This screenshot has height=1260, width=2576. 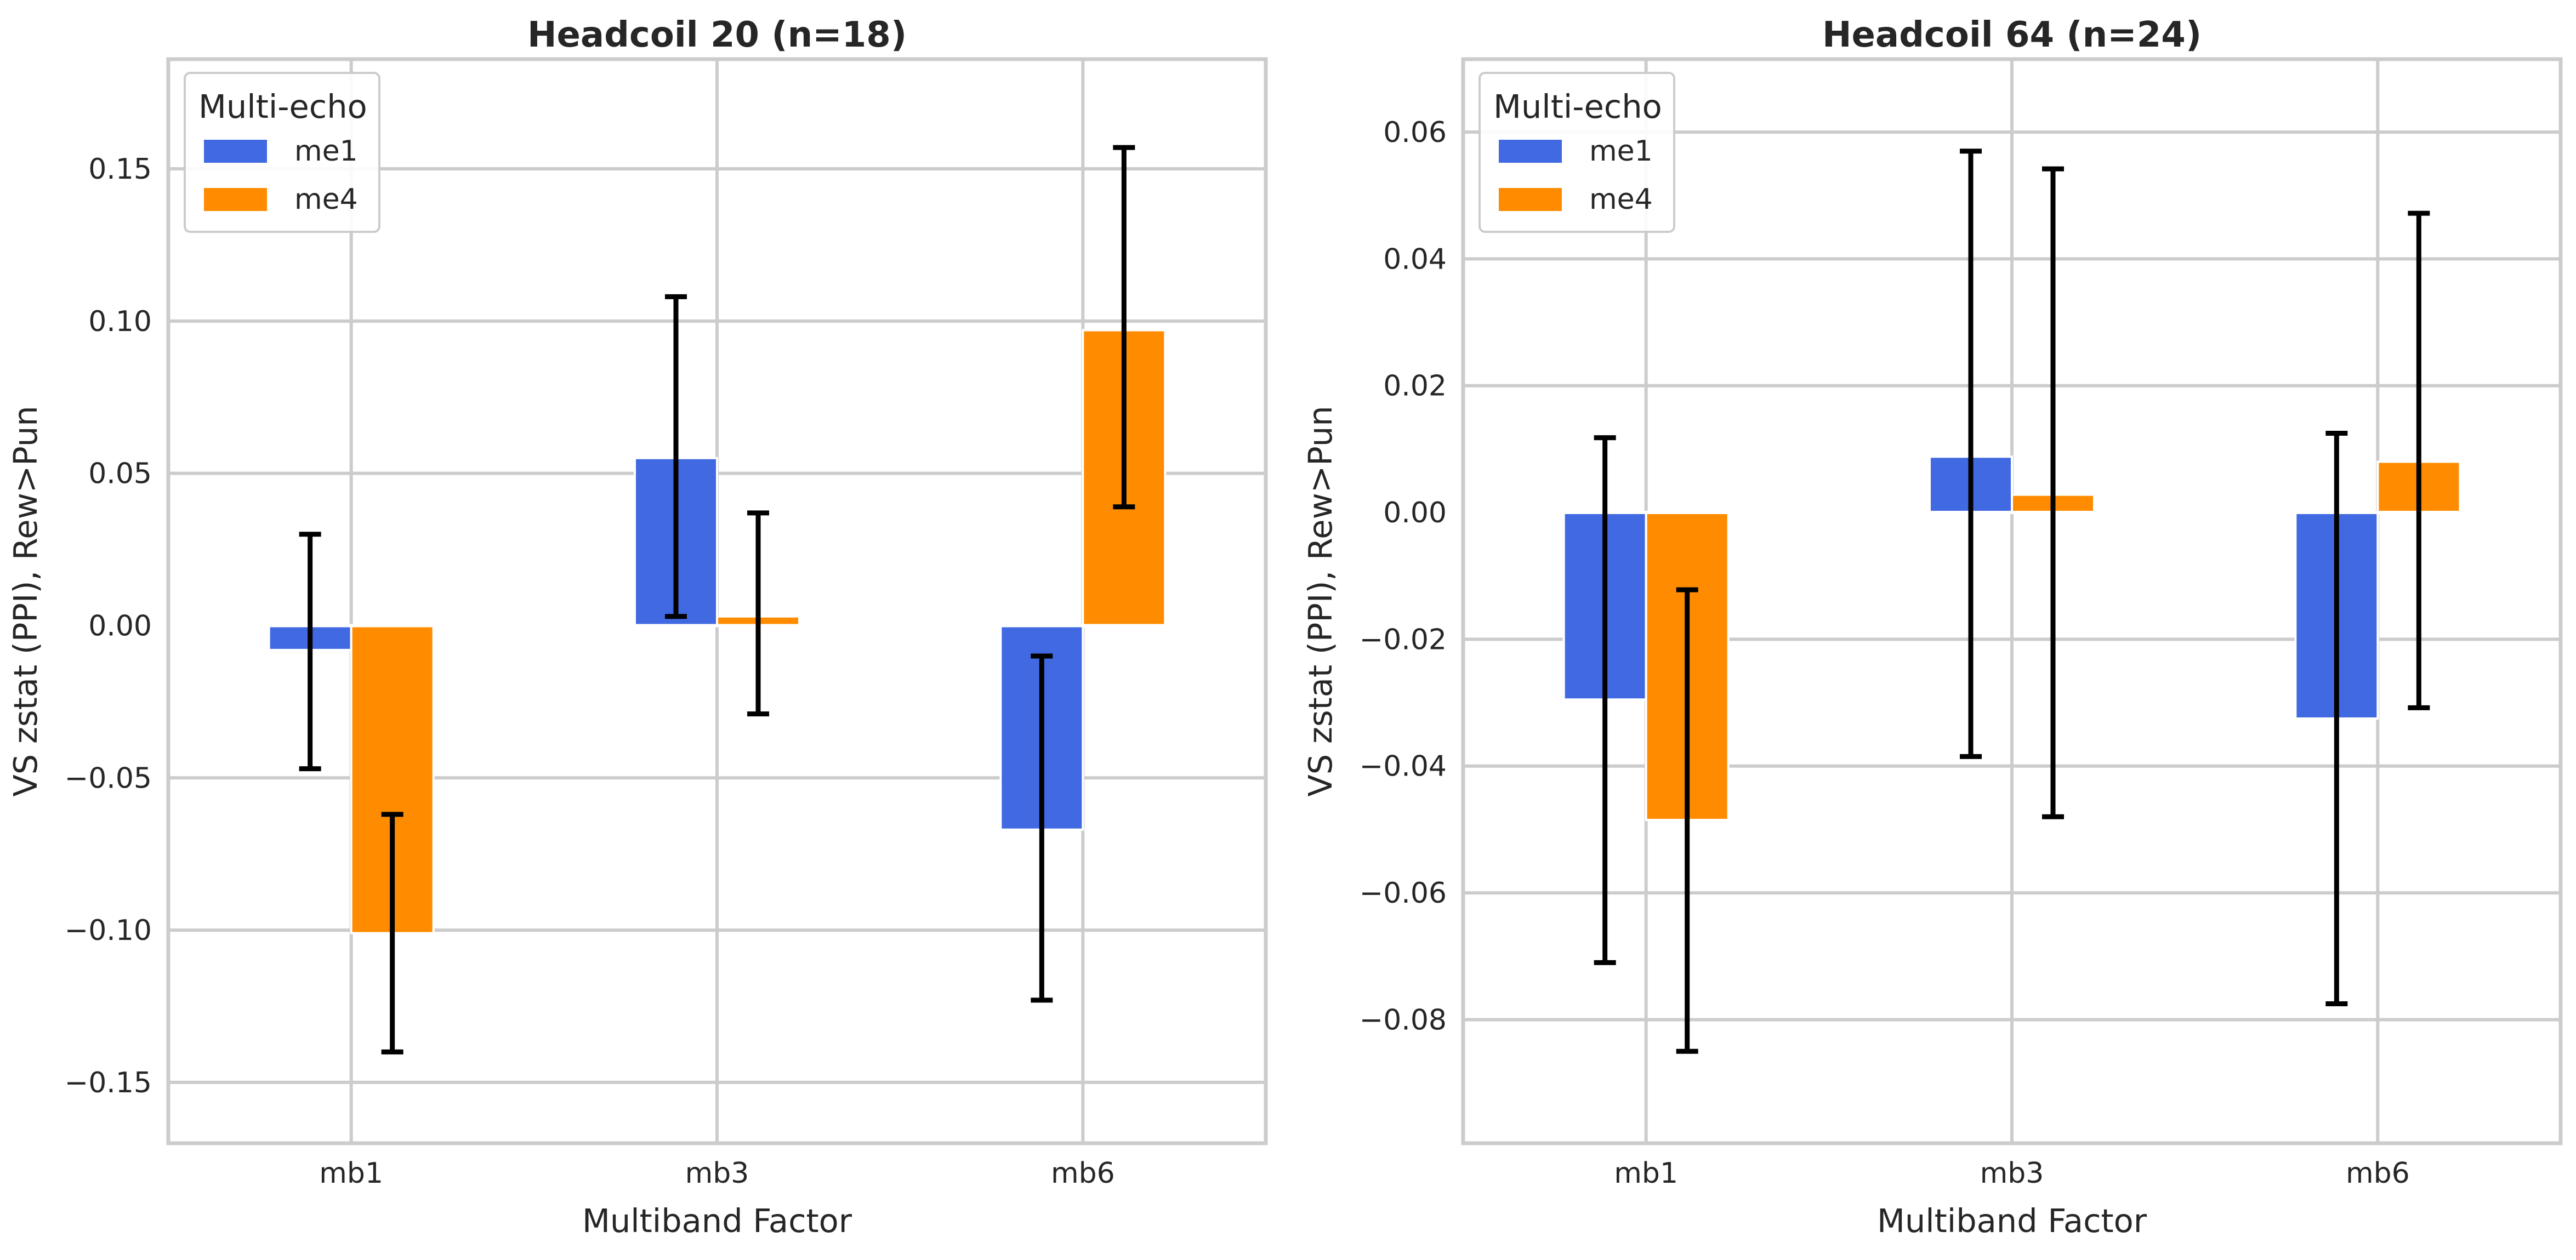 I want to click on y-tick-label: −0.10, so click(x=108, y=930).